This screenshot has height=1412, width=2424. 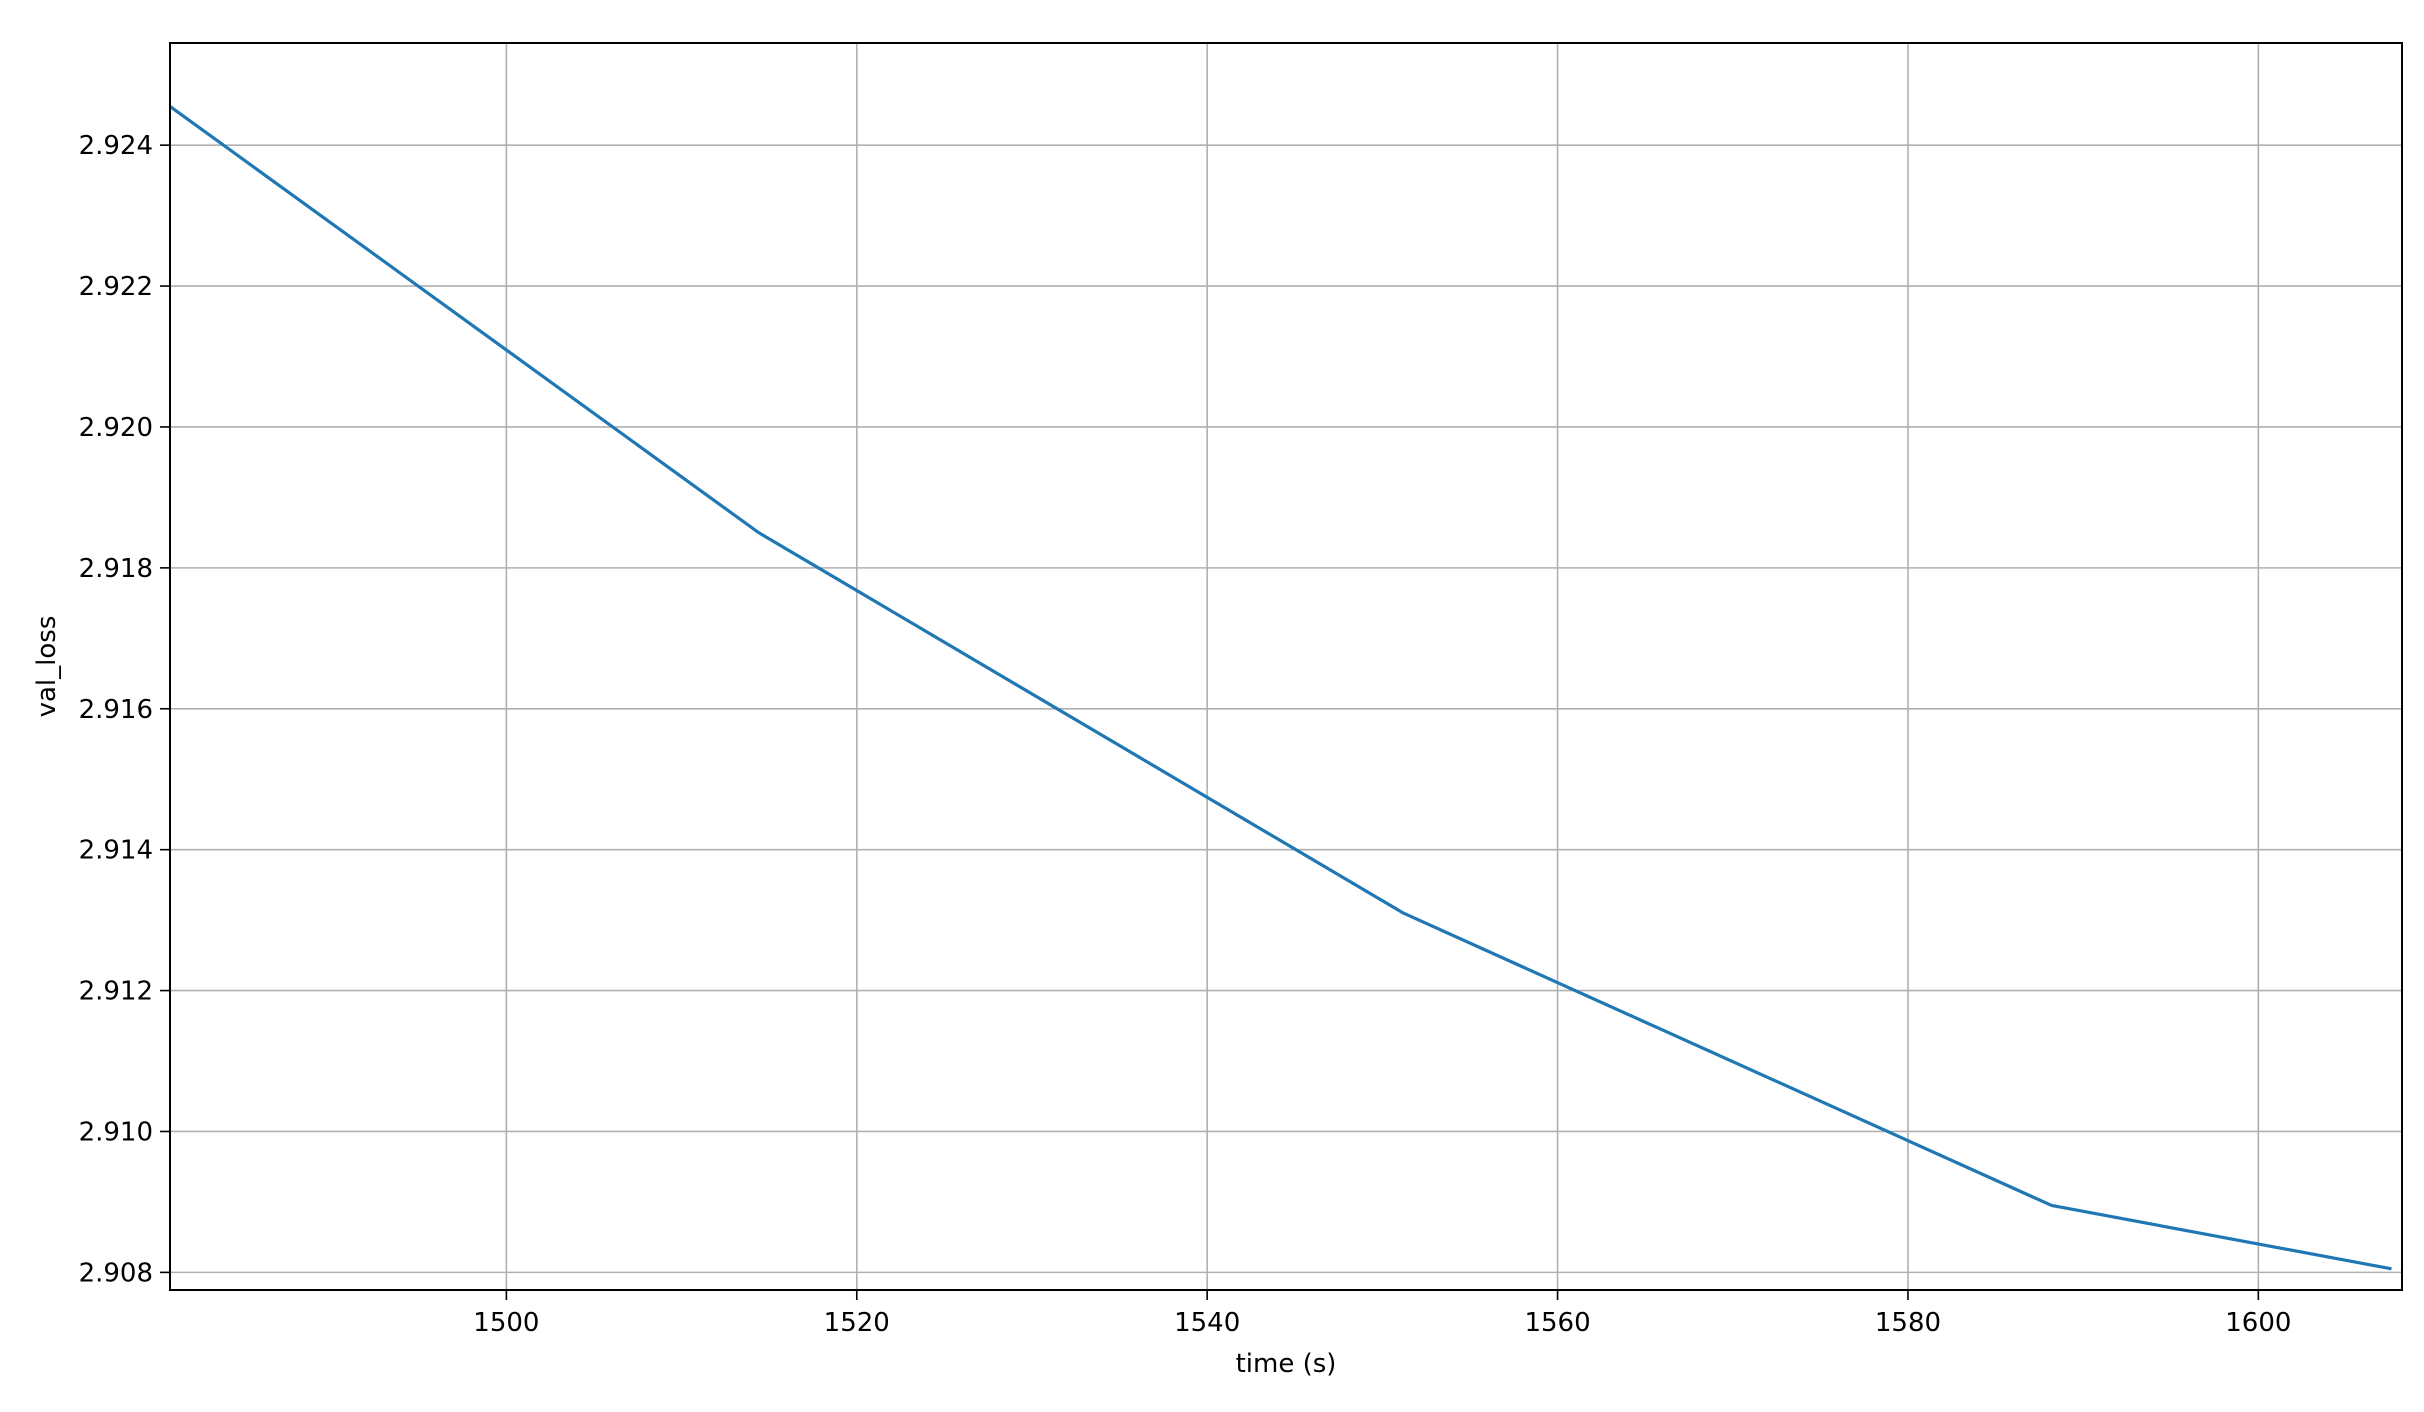 I want to click on y-tick-label: 2.924, so click(x=116, y=146).